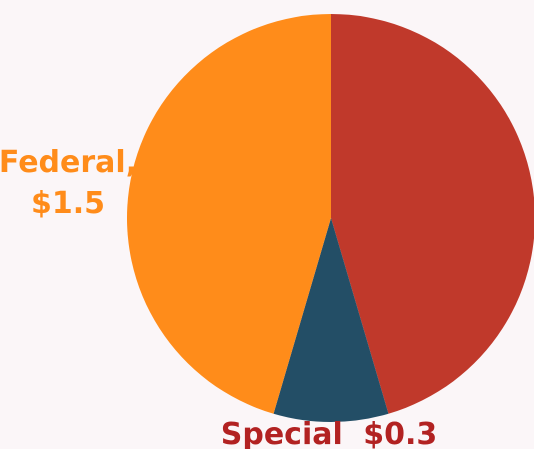  I want to click on federal-label-value: $1.5, so click(68, 203).